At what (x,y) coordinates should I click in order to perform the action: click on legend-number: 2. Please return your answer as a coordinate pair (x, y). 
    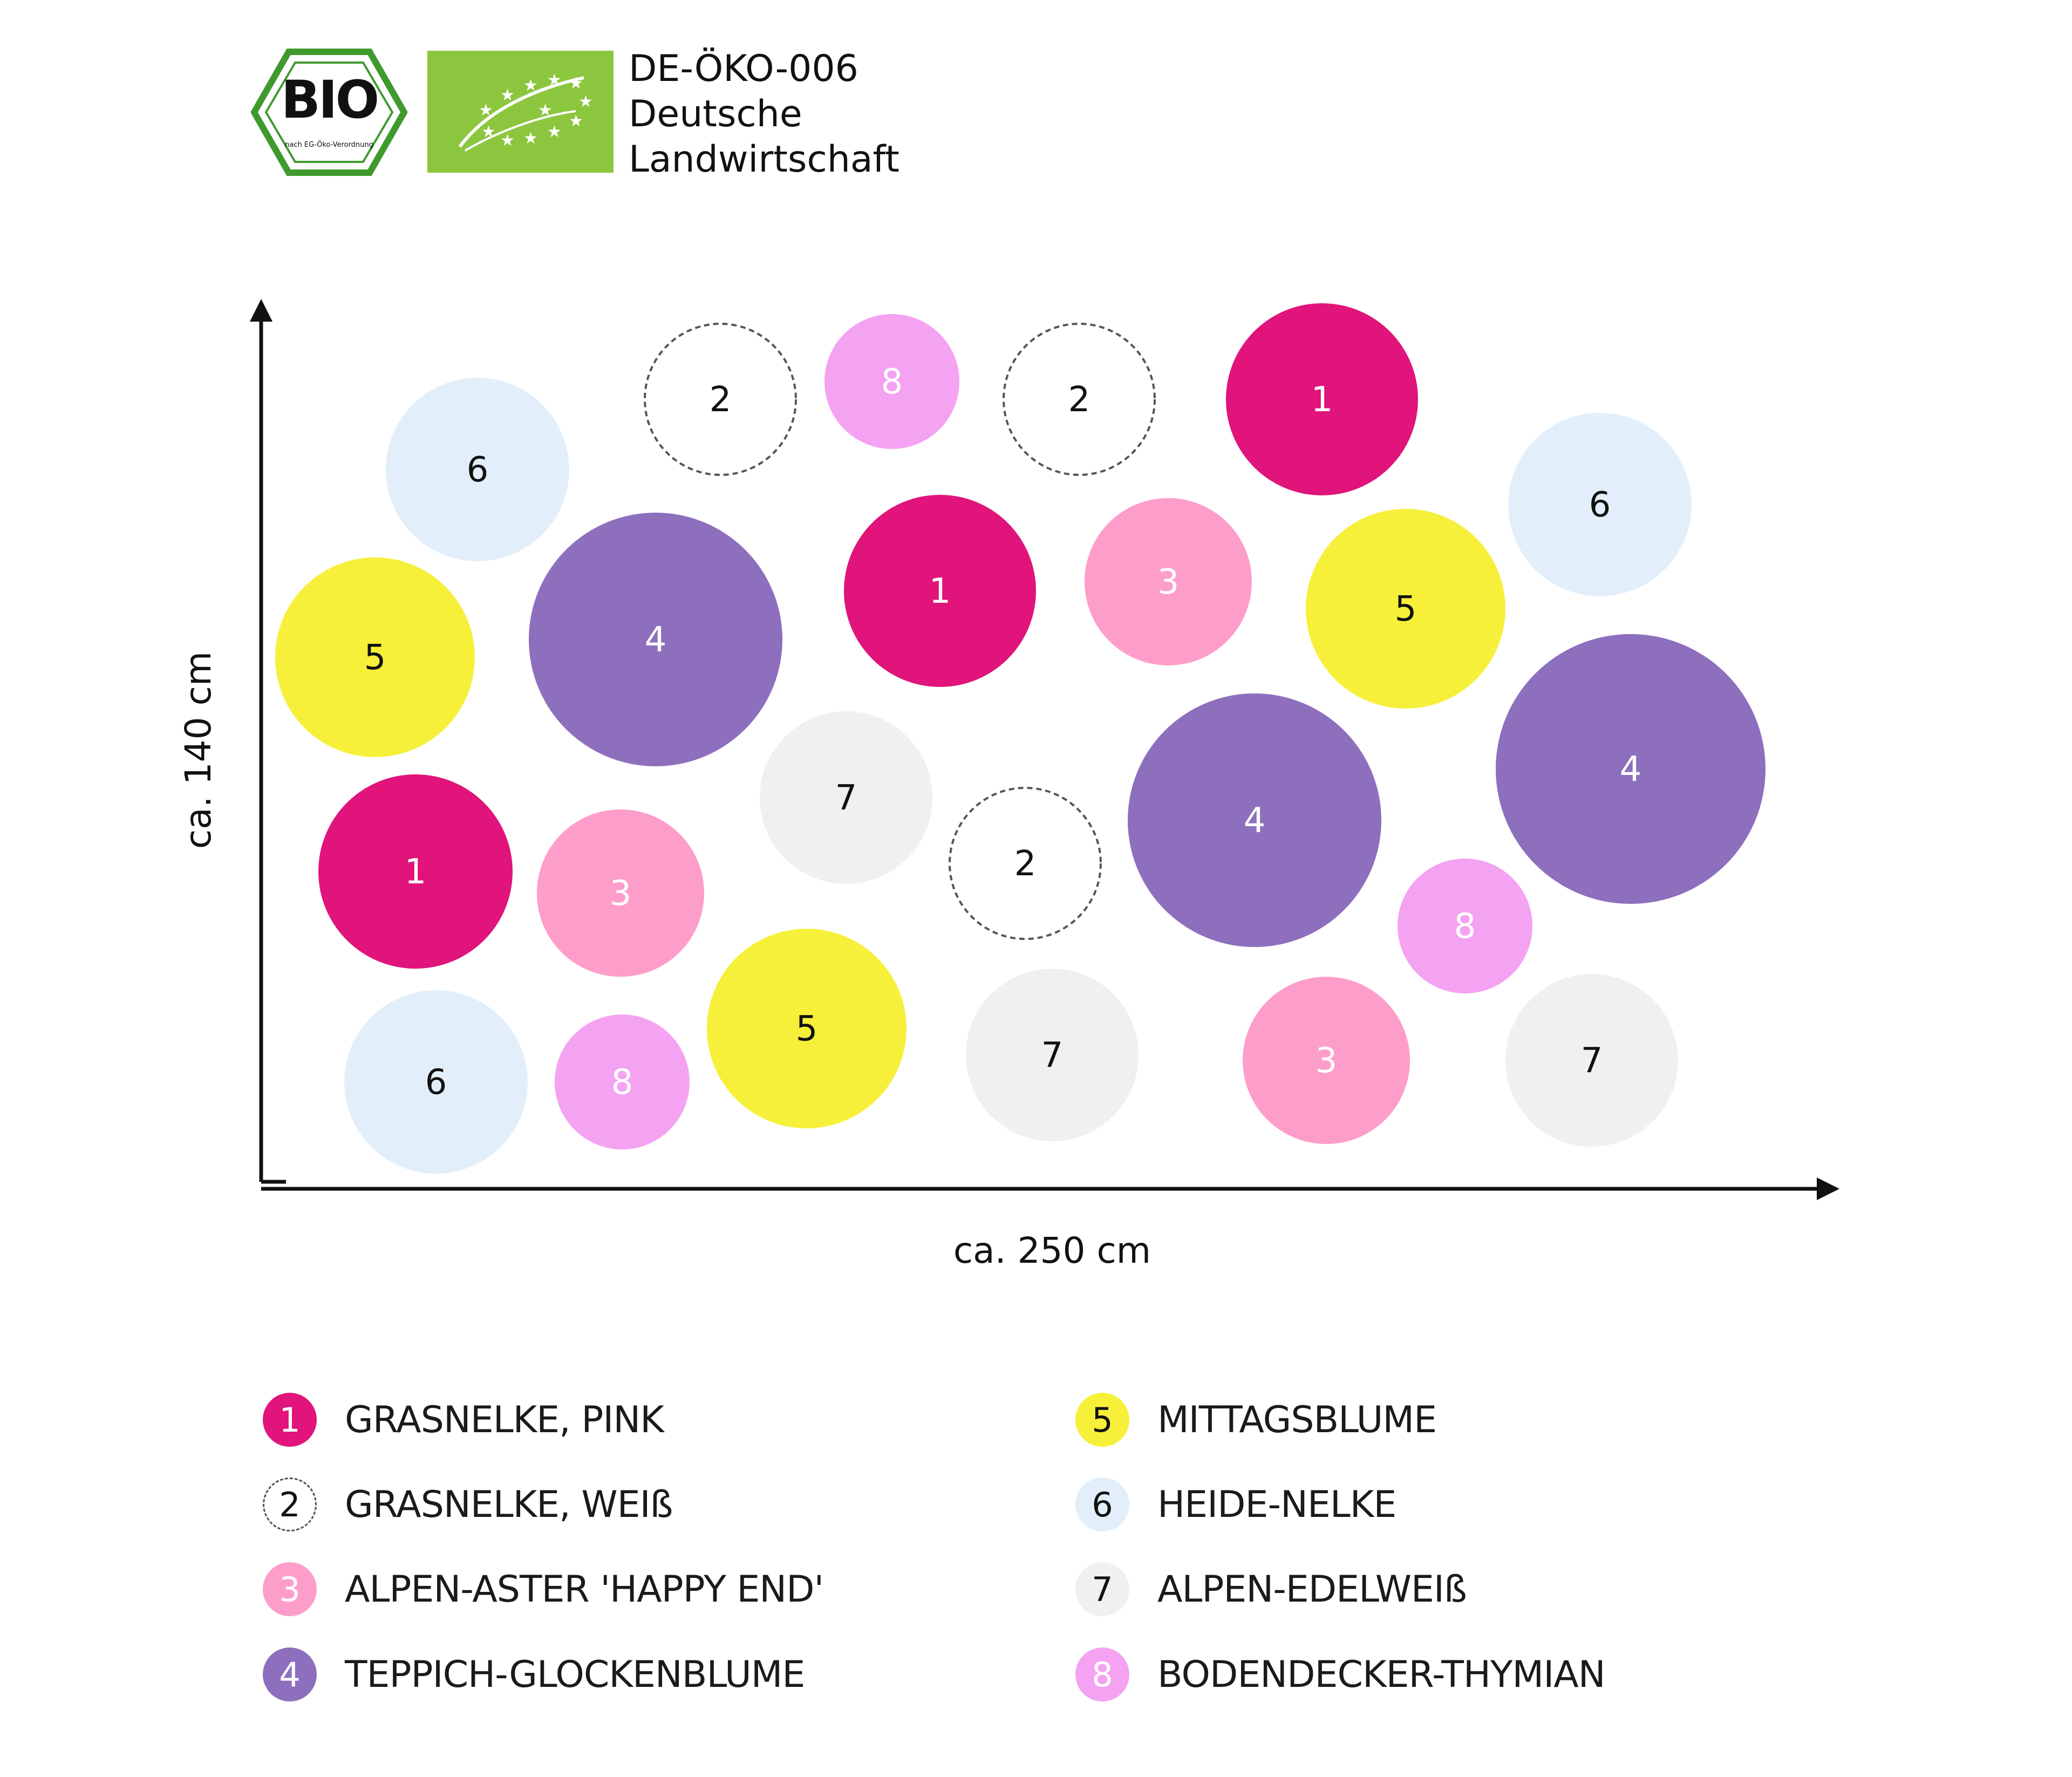
    Looking at the image, I should click on (290, 1505).